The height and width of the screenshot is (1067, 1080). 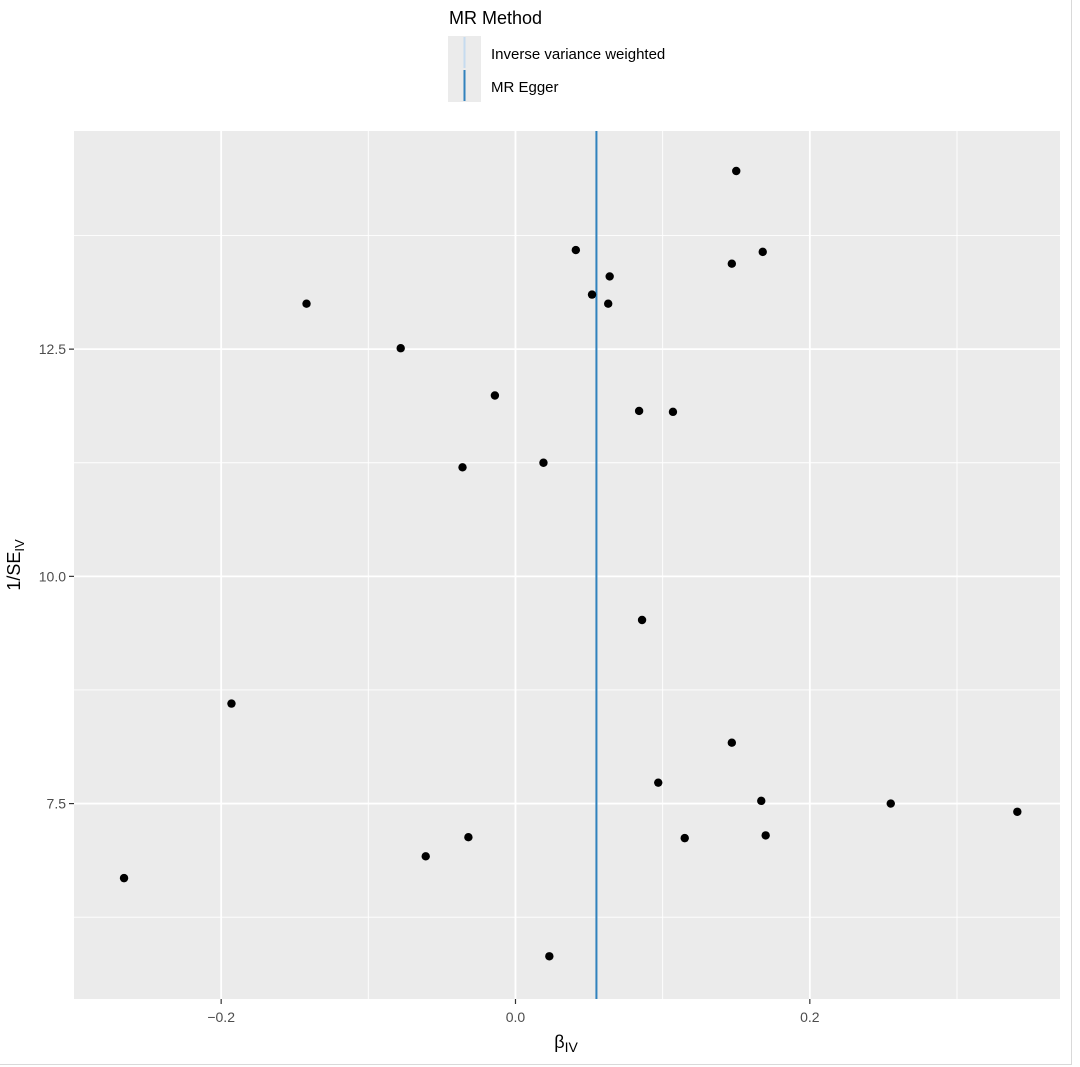 What do you see at coordinates (559, 1042) in the screenshot?
I see `x-axis-label-main: β` at bounding box center [559, 1042].